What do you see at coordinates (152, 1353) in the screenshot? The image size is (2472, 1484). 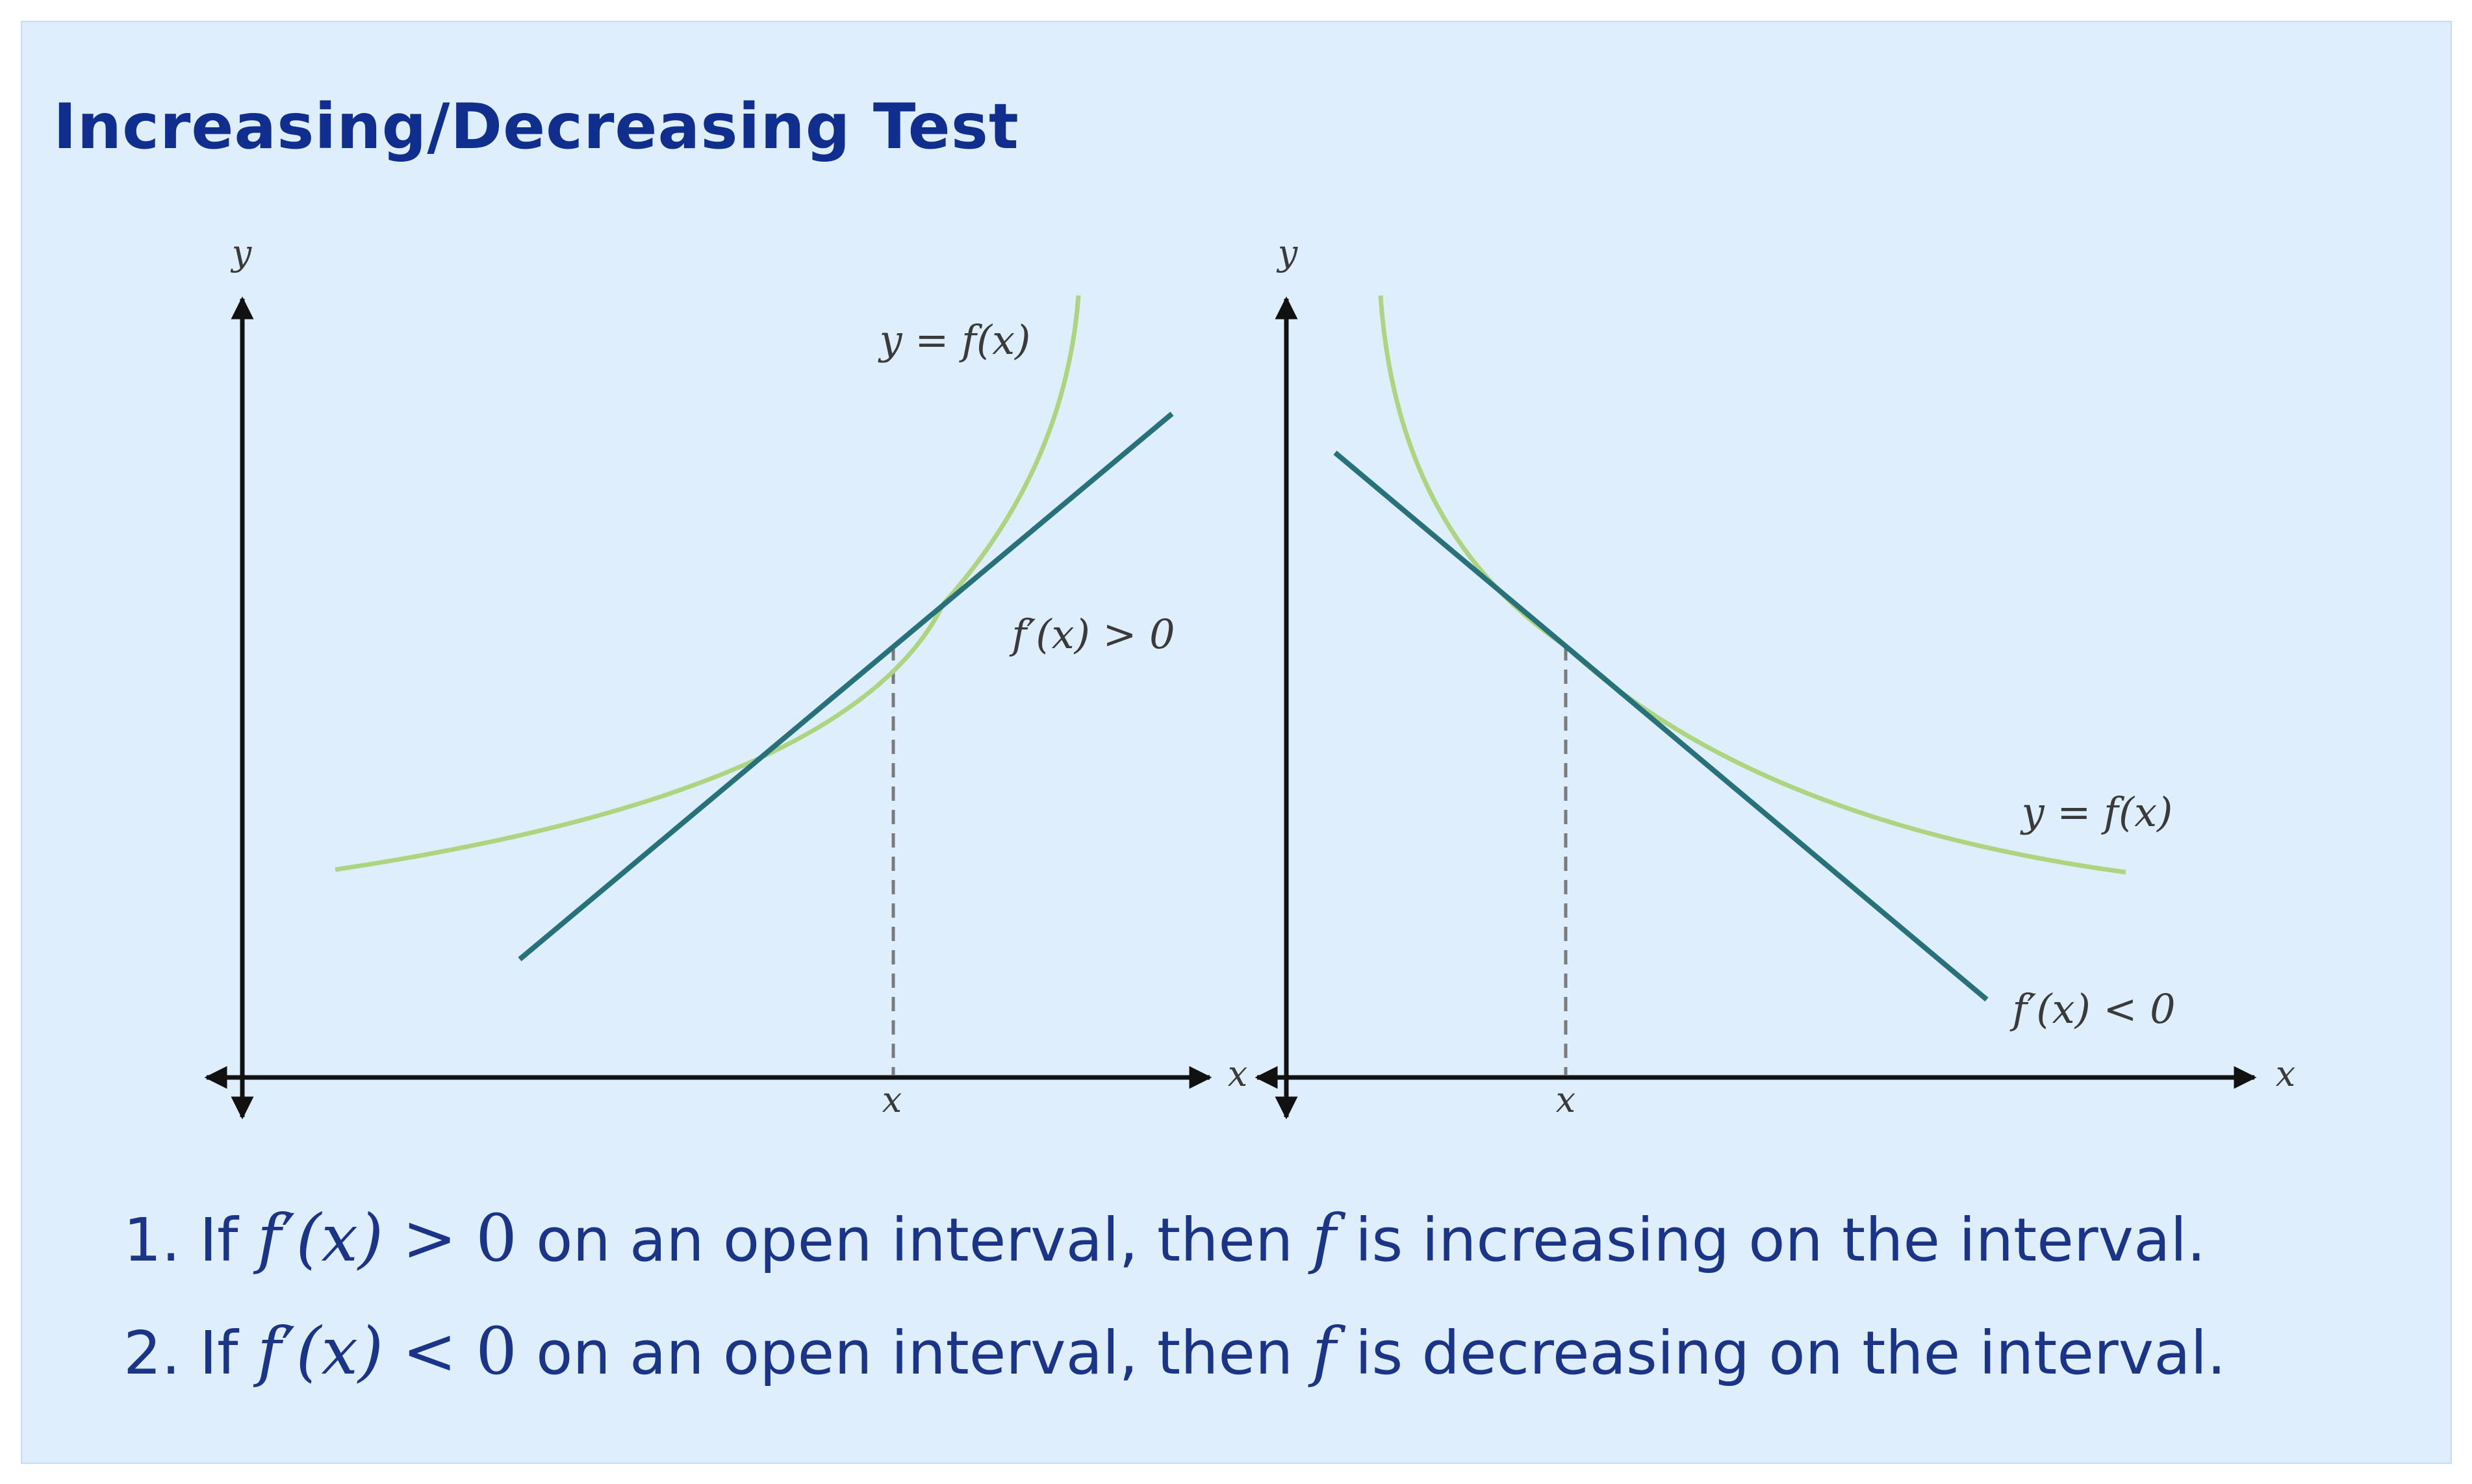 I see `statement-number: 2.` at bounding box center [152, 1353].